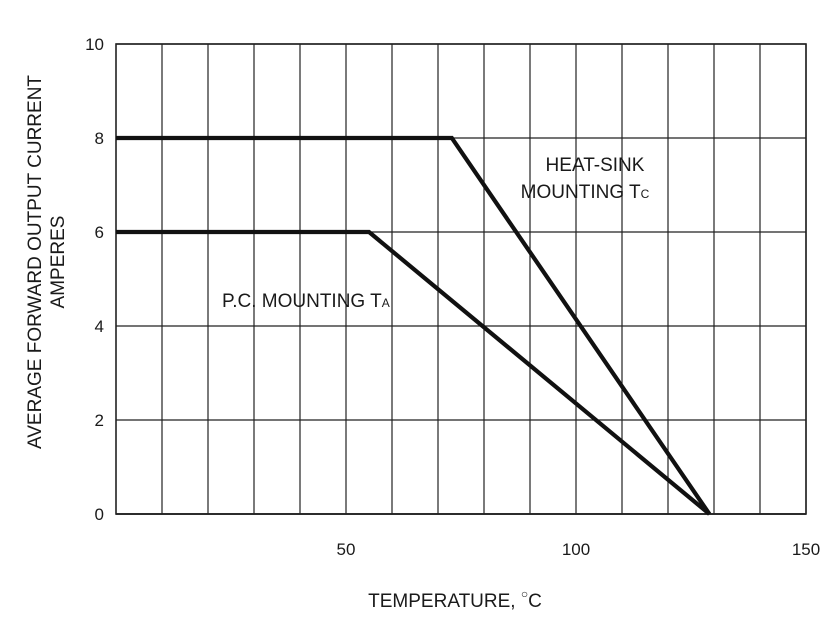 This screenshot has width=827, height=629. Describe the element at coordinates (595, 165) in the screenshot. I see `heat-sink-label-line1: HEAT-SINK` at that location.